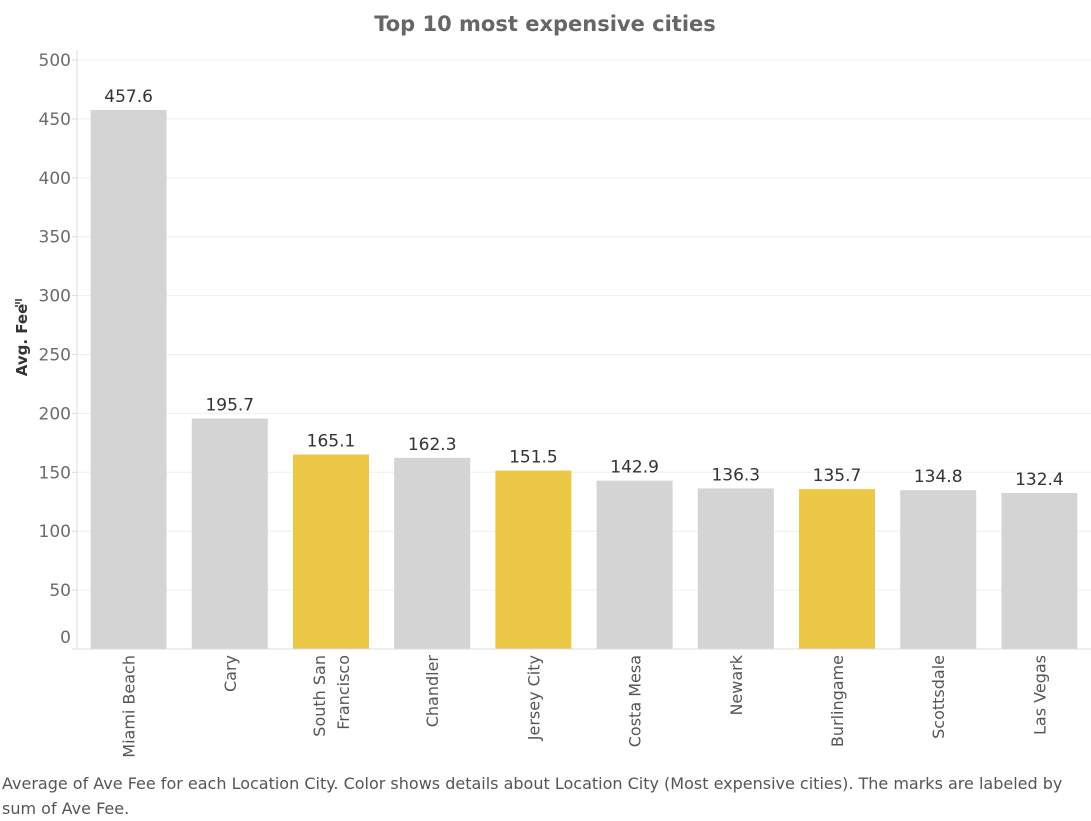  I want to click on y-tick-label: 100, so click(55, 532).